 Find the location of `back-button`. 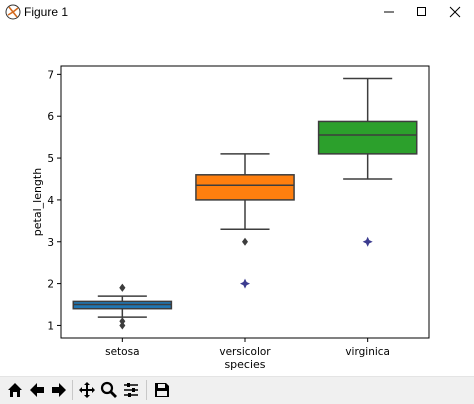

back-button is located at coordinates (37, 390).